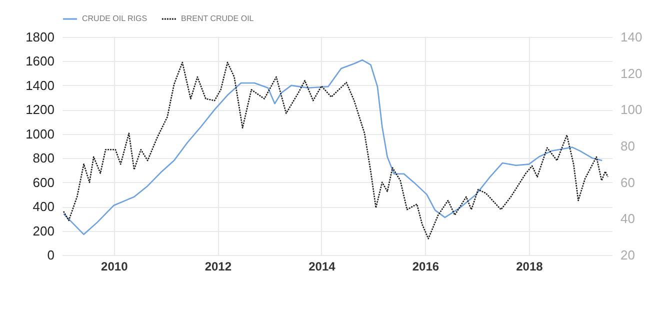 Image resolution: width=665 pixels, height=309 pixels. What do you see at coordinates (426, 267) in the screenshot?
I see `x-tick-label: 2016` at bounding box center [426, 267].